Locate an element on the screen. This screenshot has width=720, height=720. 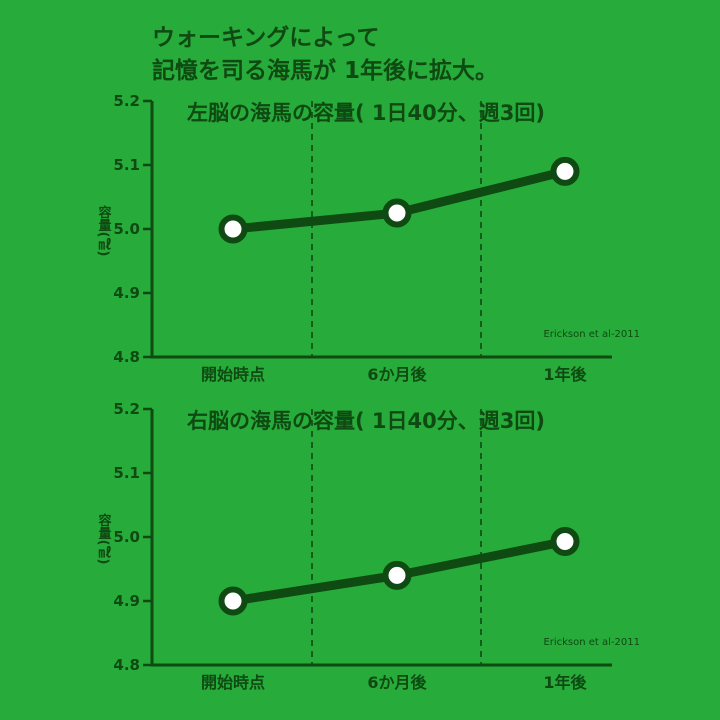
headline-line-1: ウォーキングによって is located at coordinates (266, 38).